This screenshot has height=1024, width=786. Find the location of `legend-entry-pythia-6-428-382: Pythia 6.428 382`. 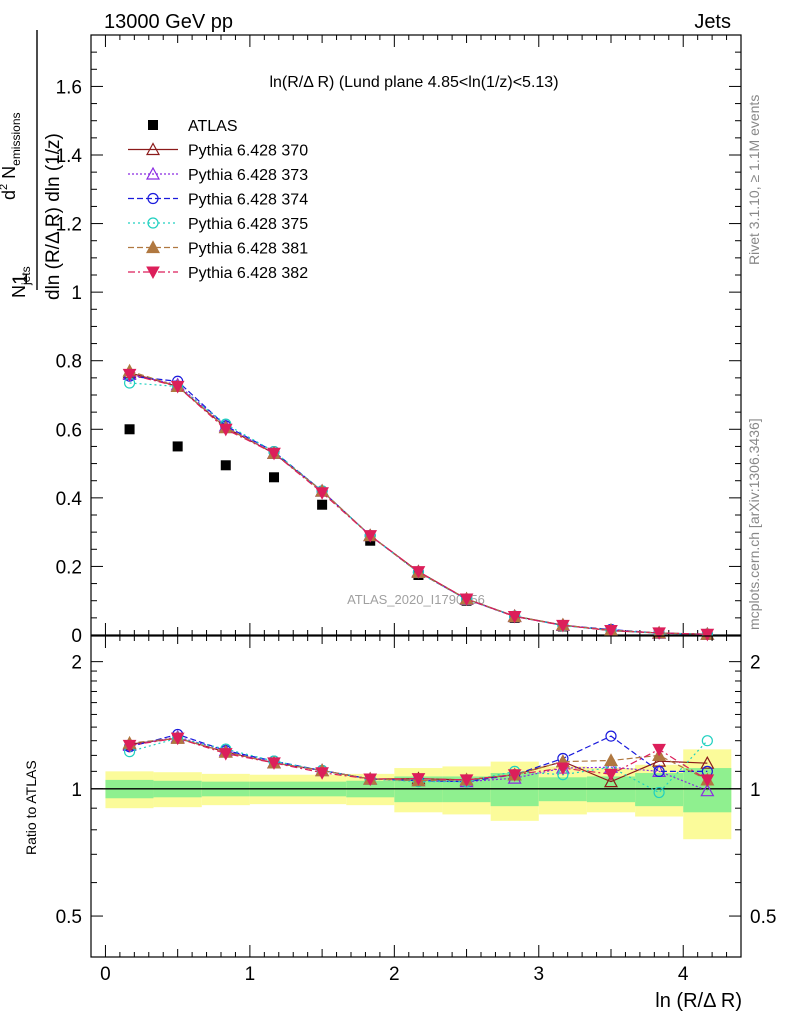

legend-entry-pythia-6-428-382: Pythia 6.428 382 is located at coordinates (218, 273).